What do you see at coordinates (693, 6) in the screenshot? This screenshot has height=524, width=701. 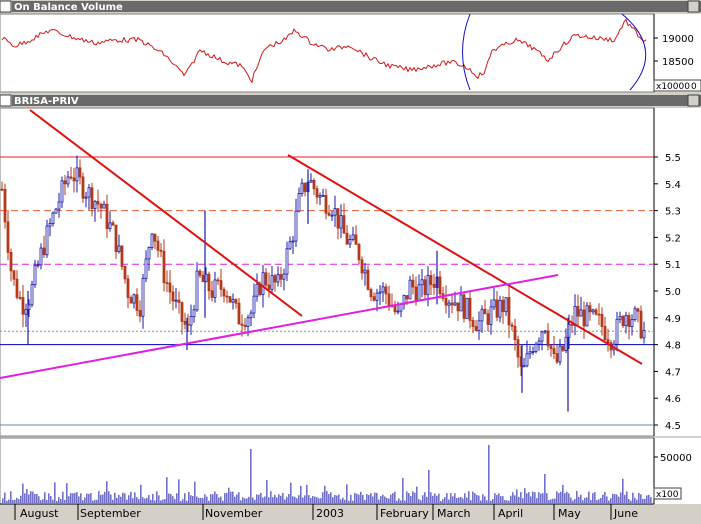 I see `obv-maximize-button` at bounding box center [693, 6].